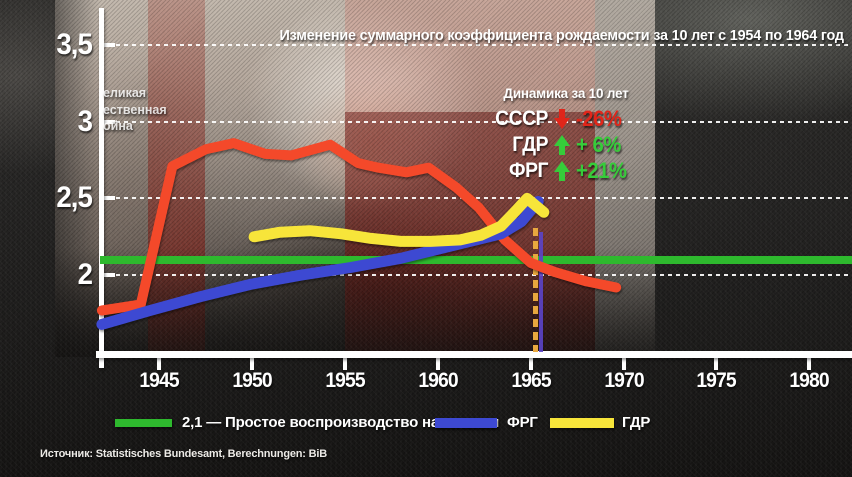 This screenshot has width=852, height=477. I want to click on war-annotation-line: ественная, so click(135, 109).